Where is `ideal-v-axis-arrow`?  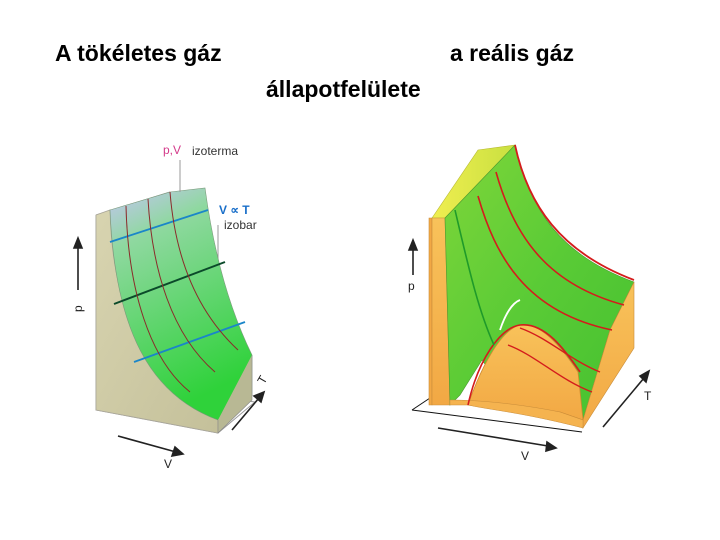 ideal-v-axis-arrow is located at coordinates (151, 446).